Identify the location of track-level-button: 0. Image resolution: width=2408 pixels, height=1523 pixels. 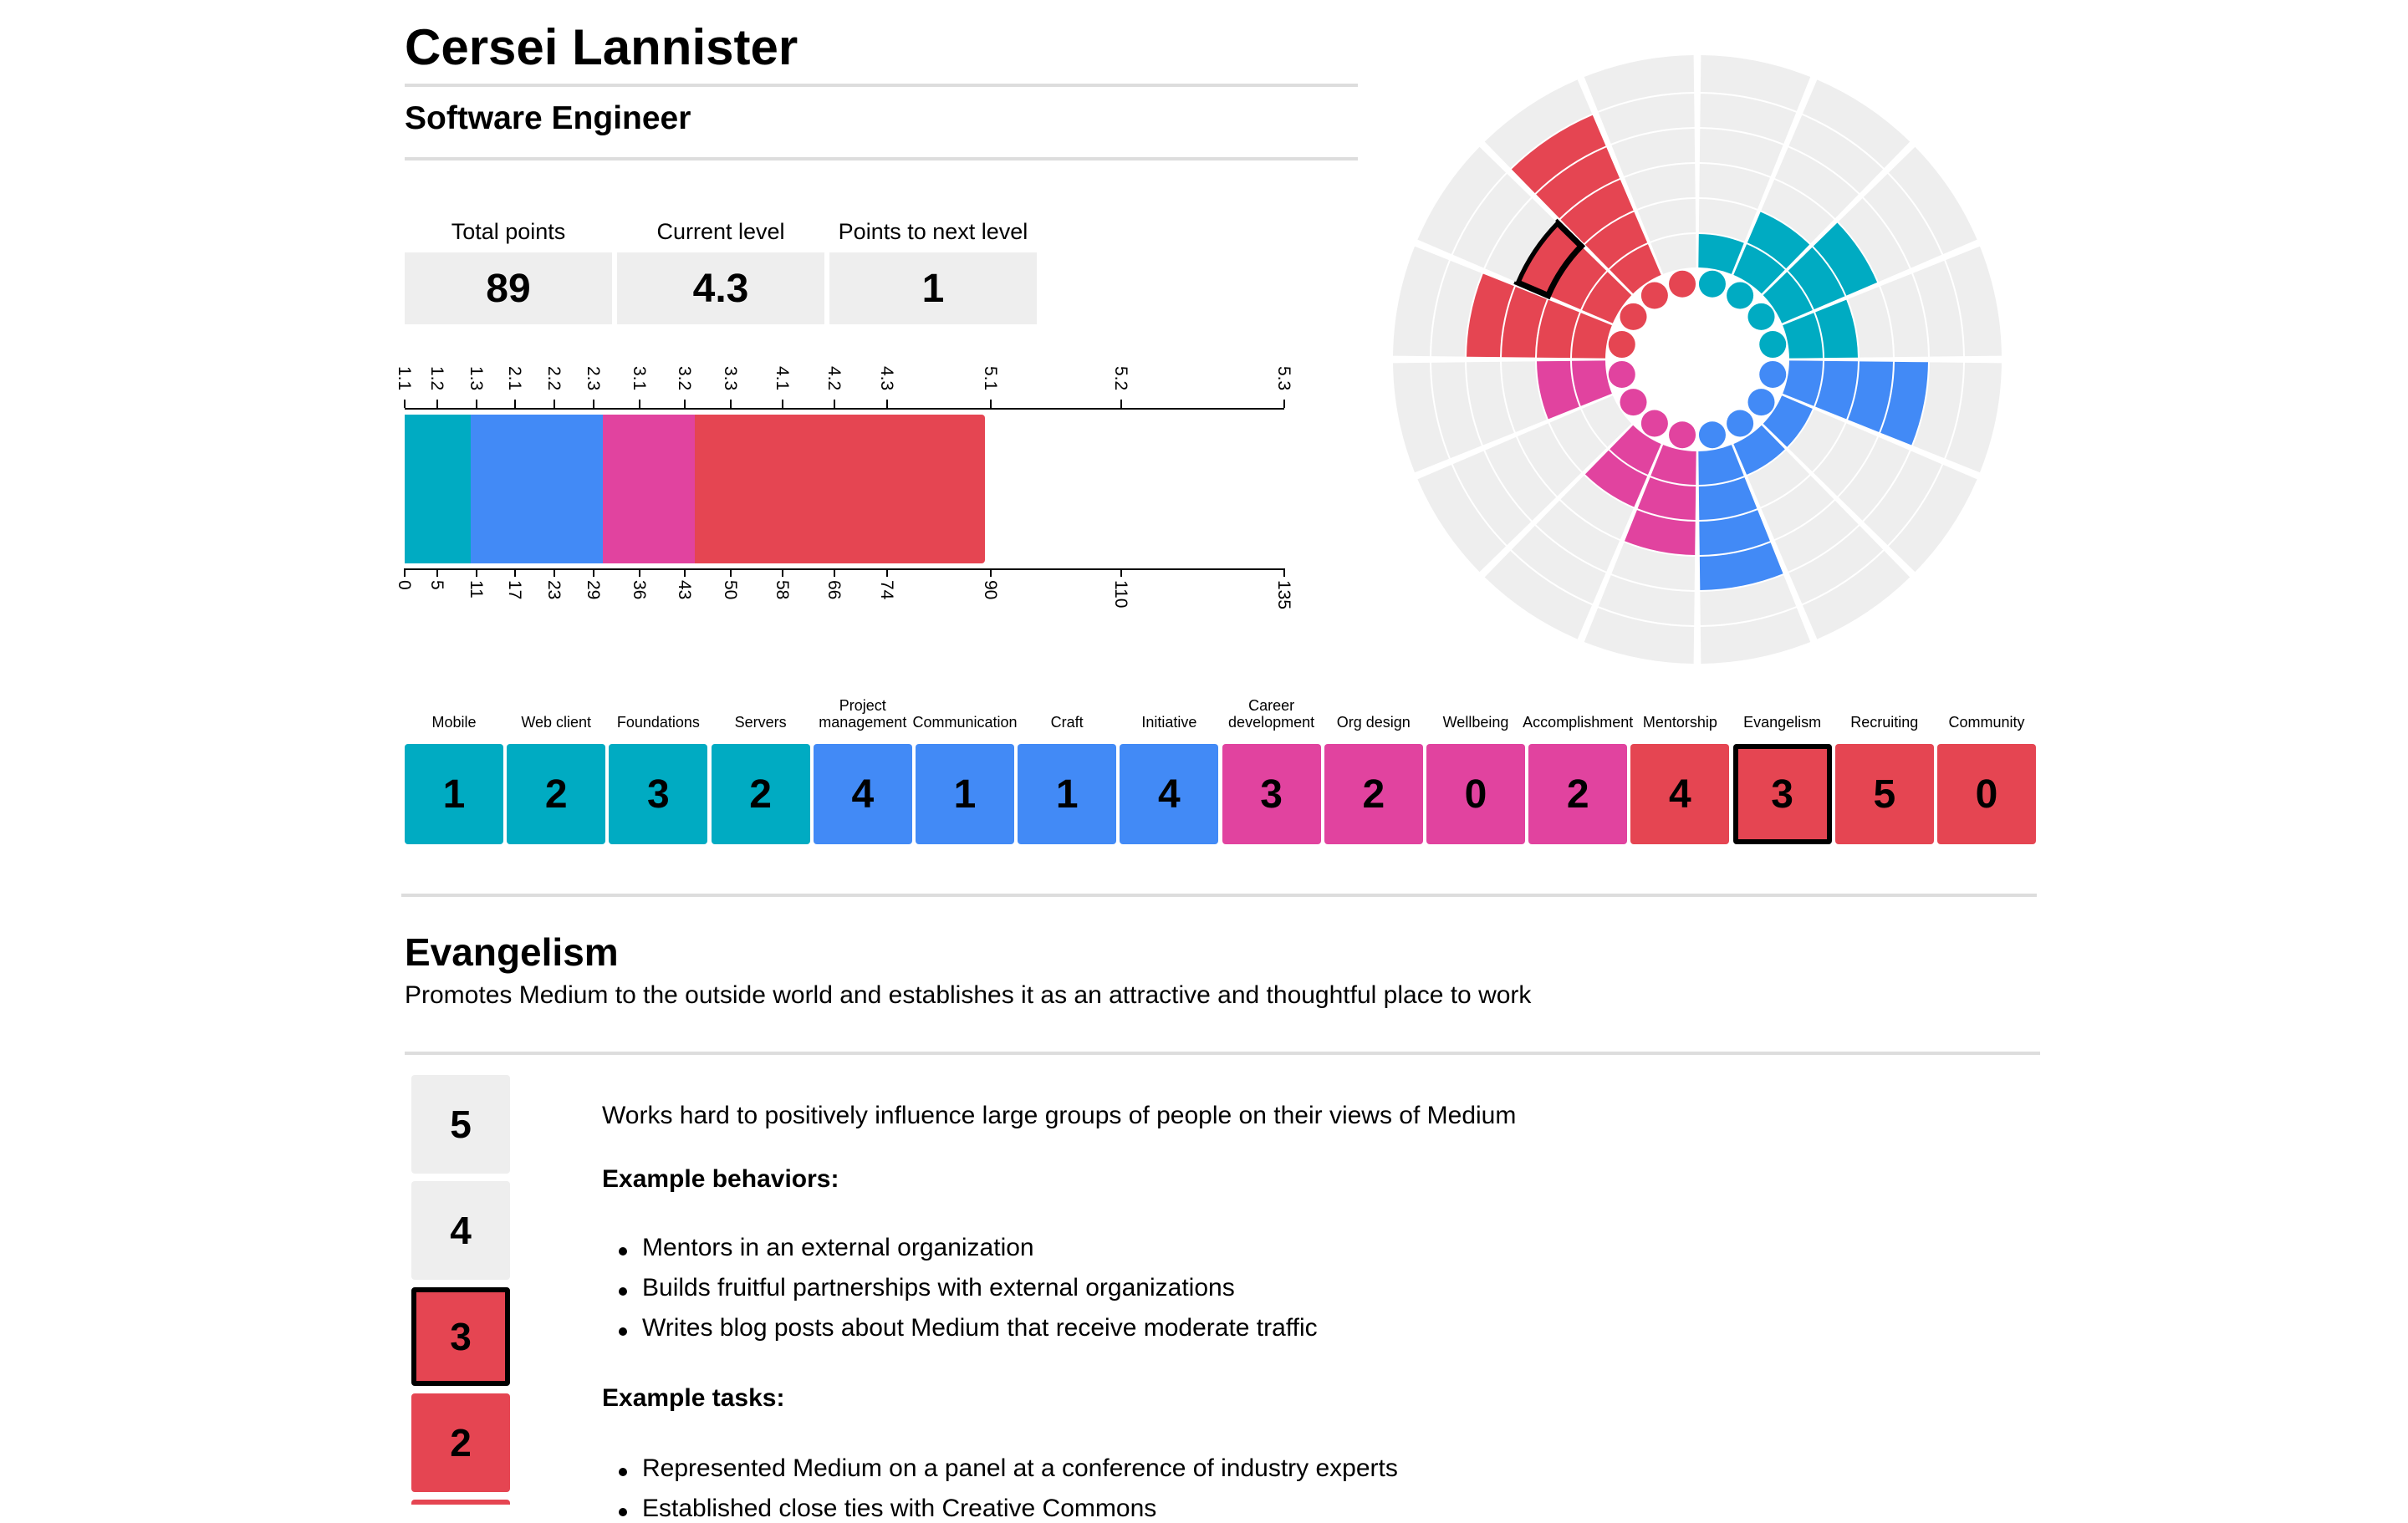
(1475, 794).